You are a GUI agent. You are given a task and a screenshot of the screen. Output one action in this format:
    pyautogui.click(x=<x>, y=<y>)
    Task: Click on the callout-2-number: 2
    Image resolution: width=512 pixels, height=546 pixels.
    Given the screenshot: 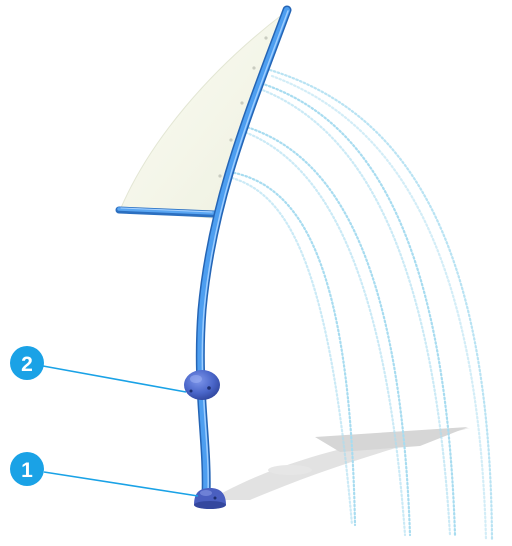 What is the action you would take?
    pyautogui.click(x=27, y=364)
    